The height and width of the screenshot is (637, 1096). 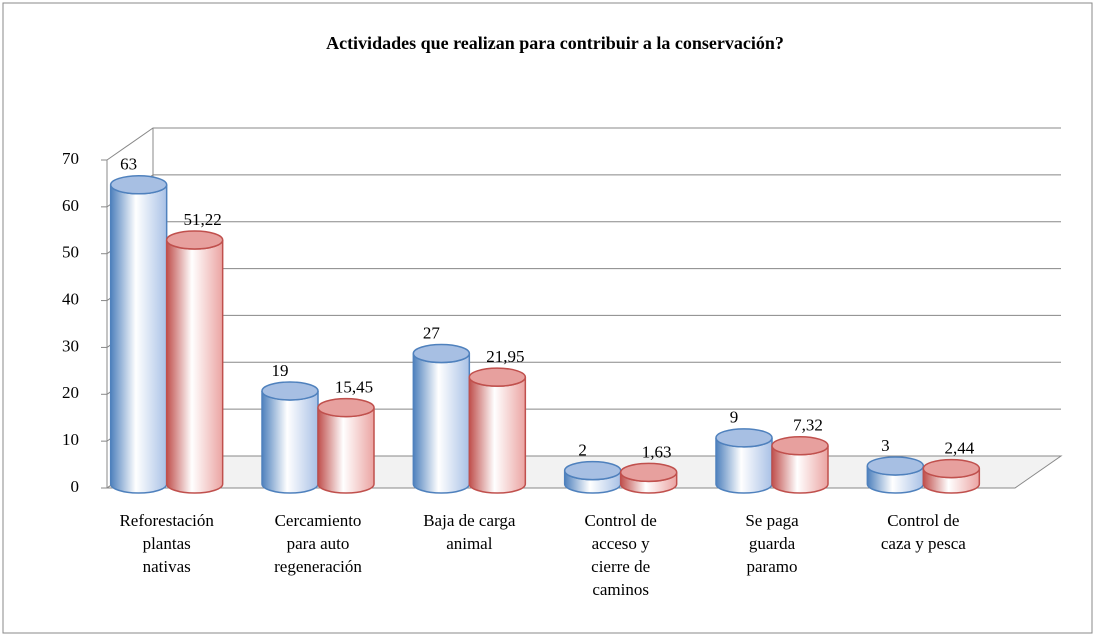 What do you see at coordinates (505, 356) in the screenshot?
I see `data-label: 21,95` at bounding box center [505, 356].